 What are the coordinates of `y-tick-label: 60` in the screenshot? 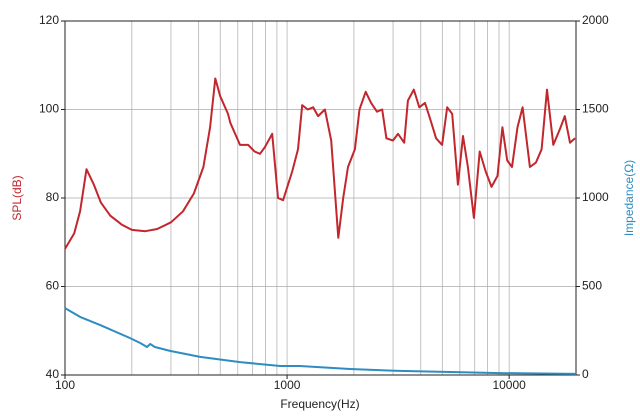 It's located at (53, 286).